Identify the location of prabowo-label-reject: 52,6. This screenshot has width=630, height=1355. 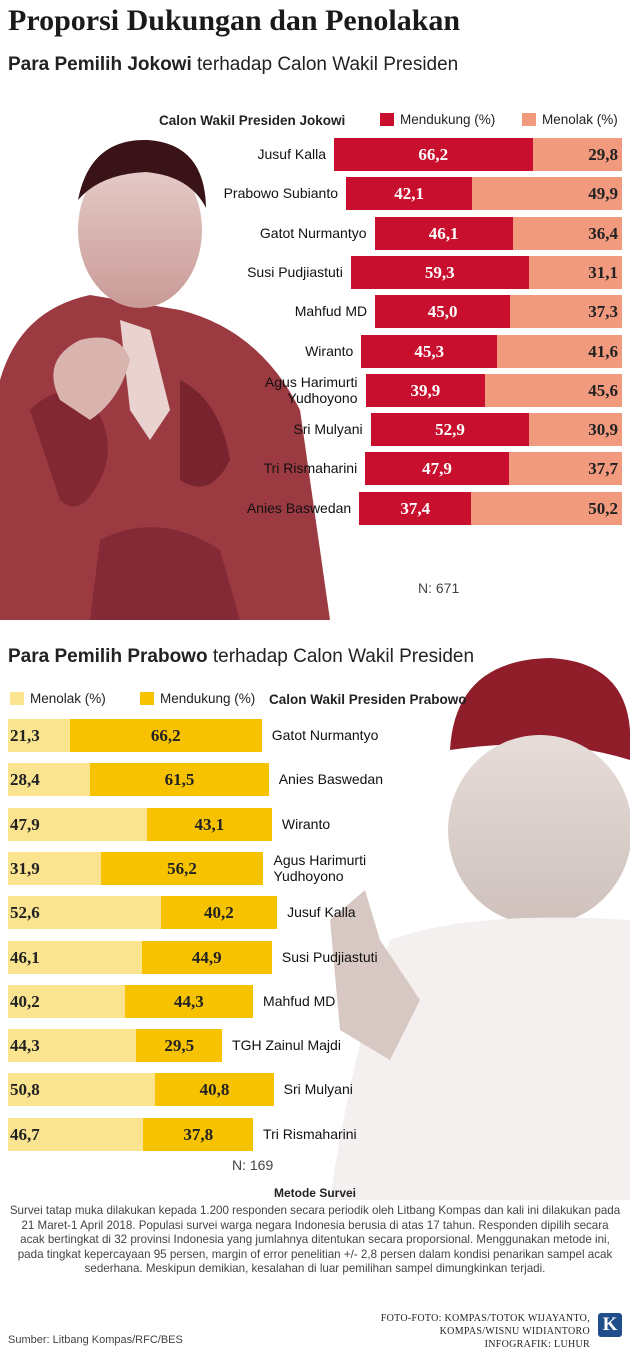
(25, 913).